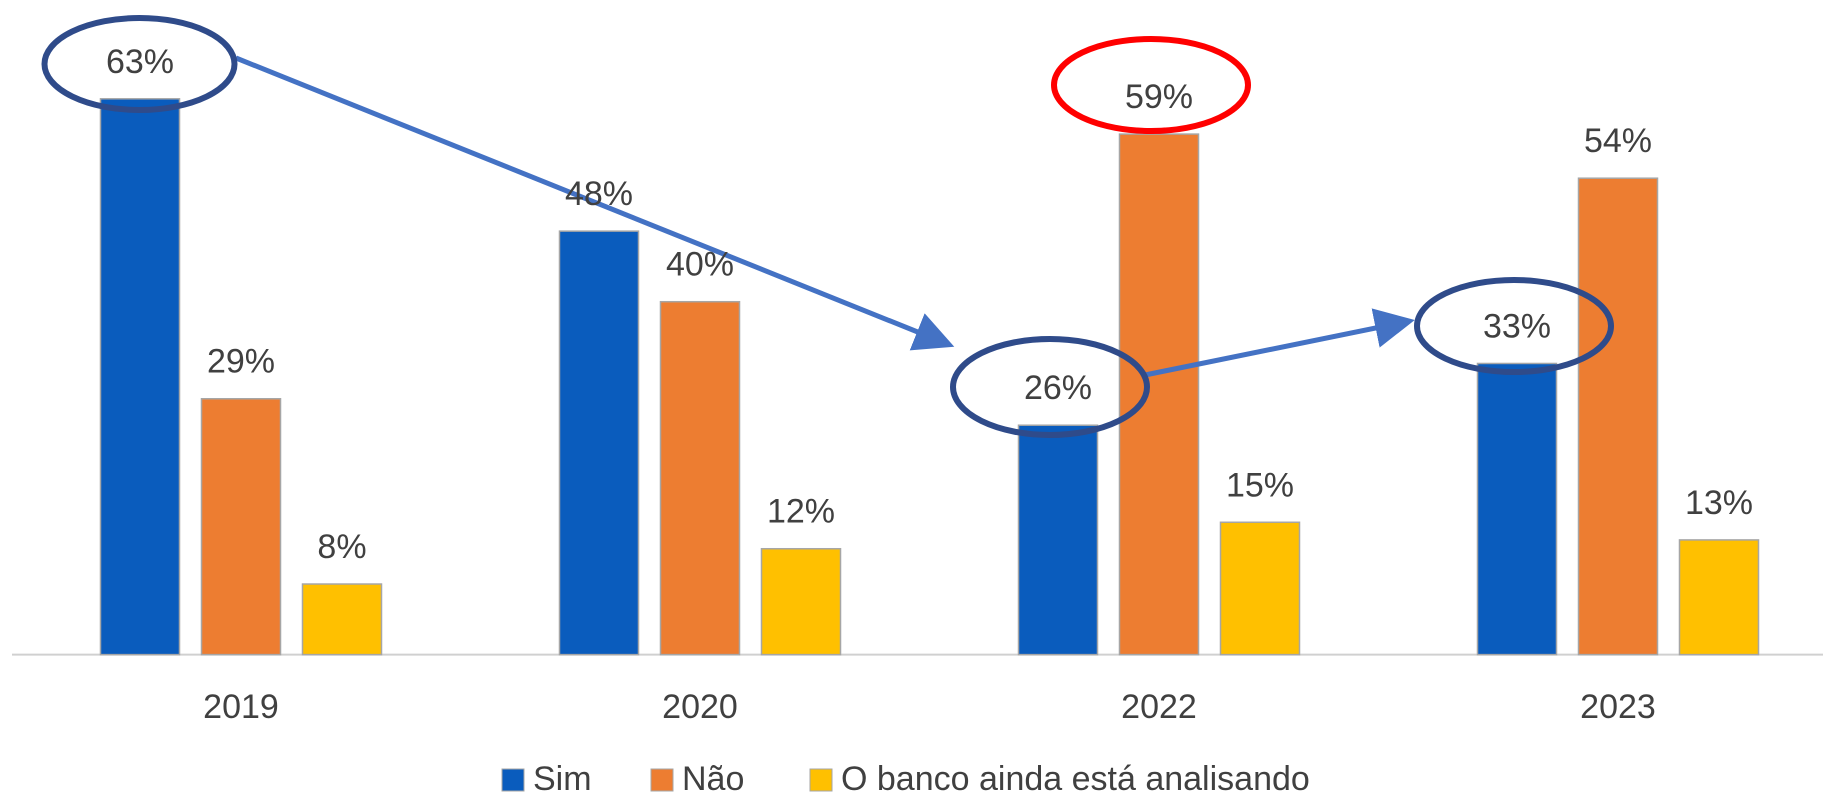  Describe the element at coordinates (700, 265) in the screenshot. I see `data-label: 40%` at that location.